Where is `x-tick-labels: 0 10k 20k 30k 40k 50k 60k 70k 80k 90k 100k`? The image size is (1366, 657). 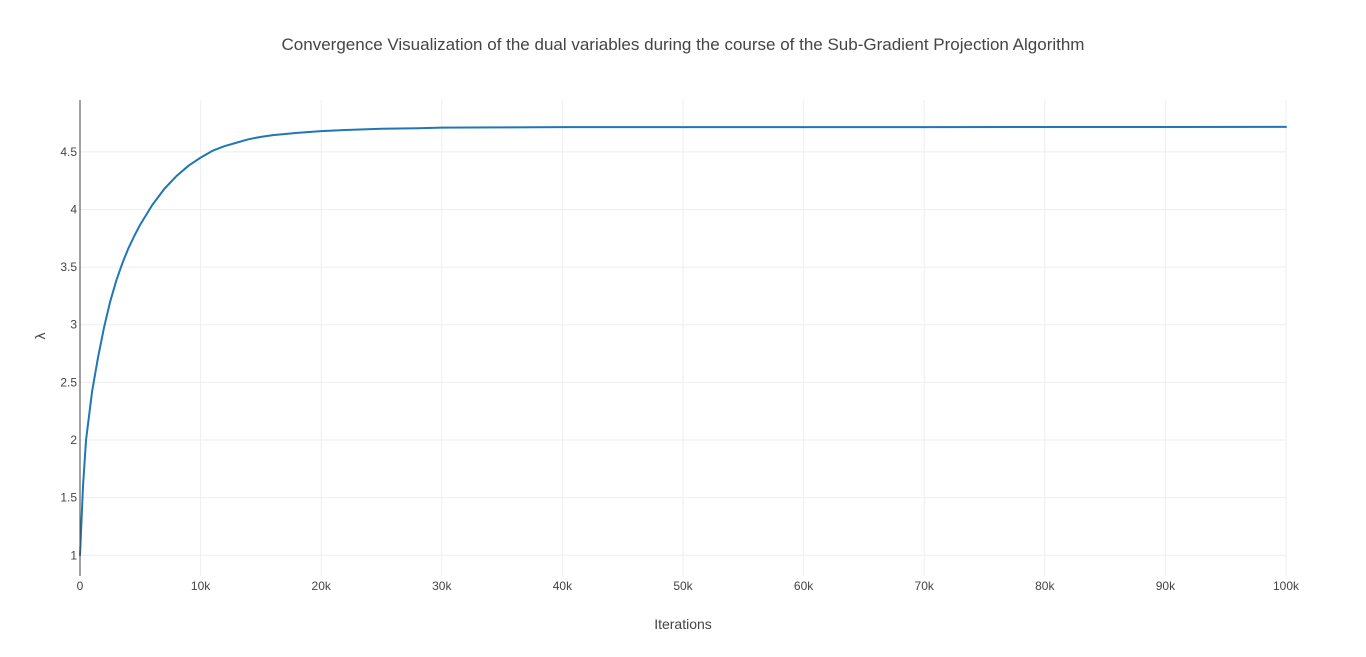 x-tick-labels: 0 10k 20k 30k 40k 50k 60k 70k 80k 90k 100k is located at coordinates (688, 586).